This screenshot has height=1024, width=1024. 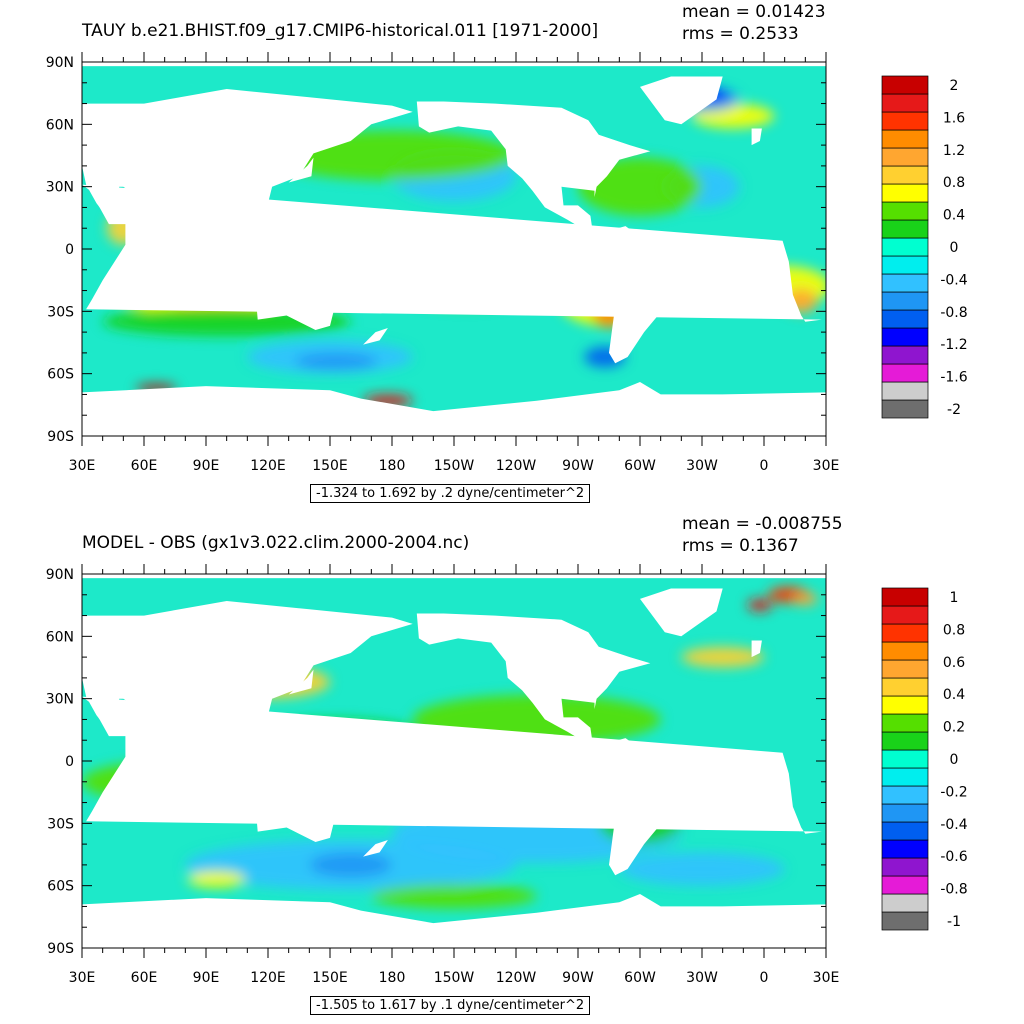 What do you see at coordinates (953, 378) in the screenshot?
I see `labelbar-label: -1.6` at bounding box center [953, 378].